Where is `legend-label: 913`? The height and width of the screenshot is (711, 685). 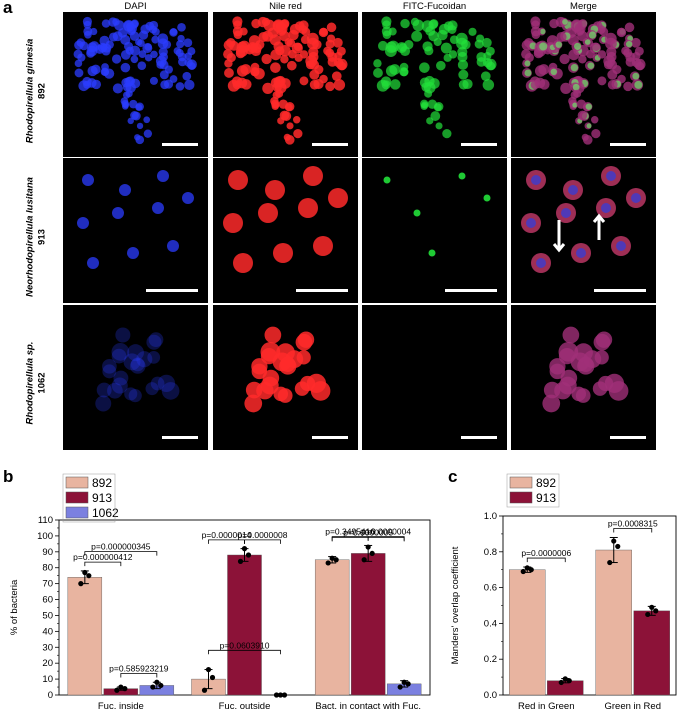
legend-label: 913 is located at coordinates (102, 498).